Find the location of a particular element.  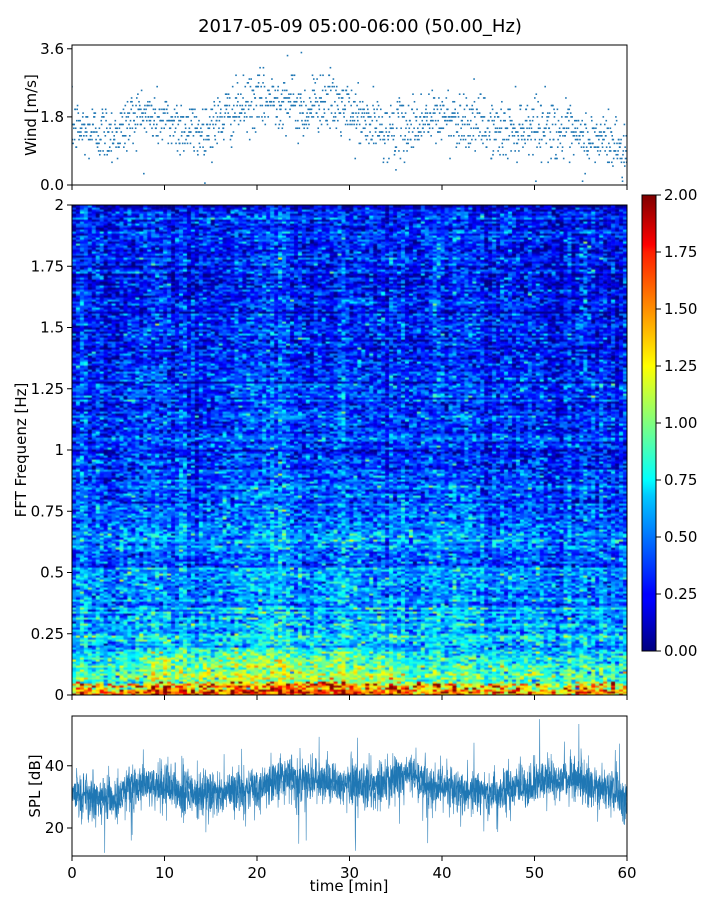

wind-points is located at coordinates (349, 117).